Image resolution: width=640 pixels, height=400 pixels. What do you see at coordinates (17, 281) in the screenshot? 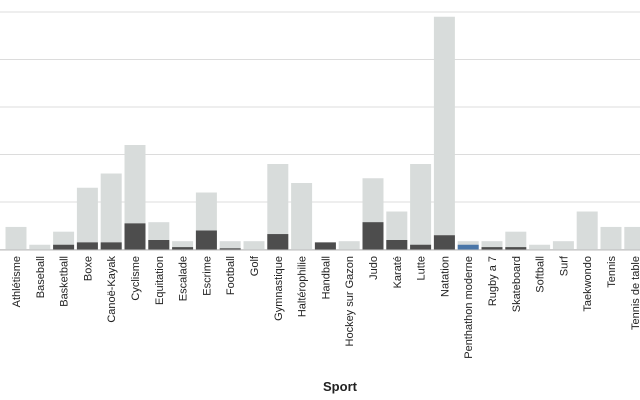
I see `x-tick-label: Athlétisme` at bounding box center [17, 281].